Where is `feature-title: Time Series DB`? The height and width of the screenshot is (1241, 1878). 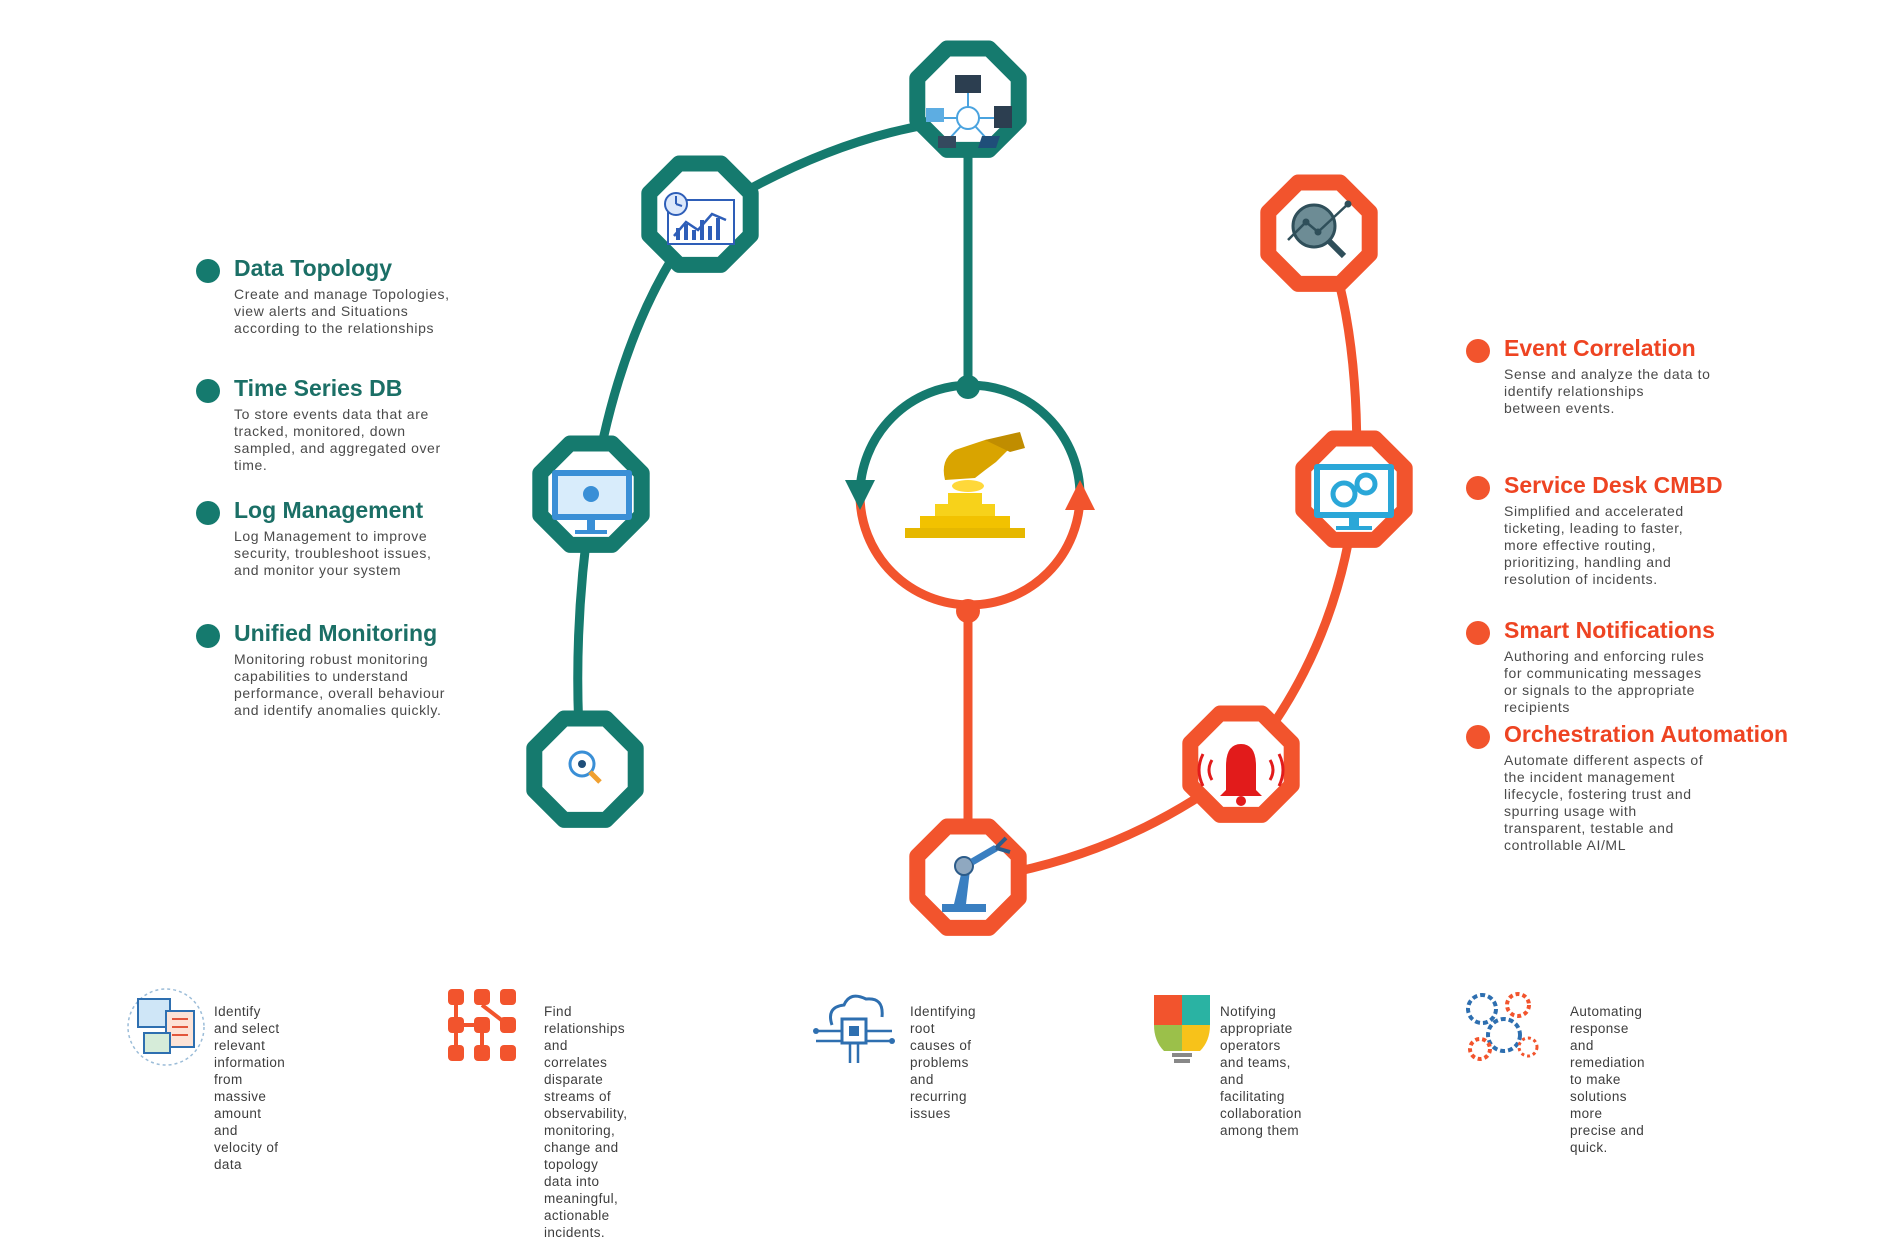 feature-title: Time Series DB is located at coordinates (318, 388).